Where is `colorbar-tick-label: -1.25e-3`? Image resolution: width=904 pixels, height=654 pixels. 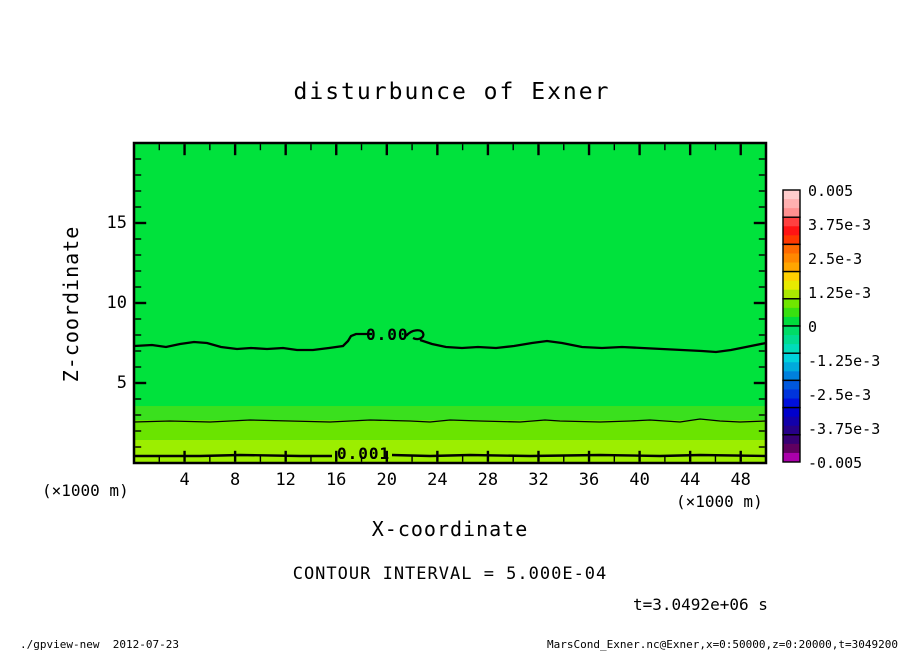 colorbar-tick-label: -1.25e-3 is located at coordinates (844, 361).